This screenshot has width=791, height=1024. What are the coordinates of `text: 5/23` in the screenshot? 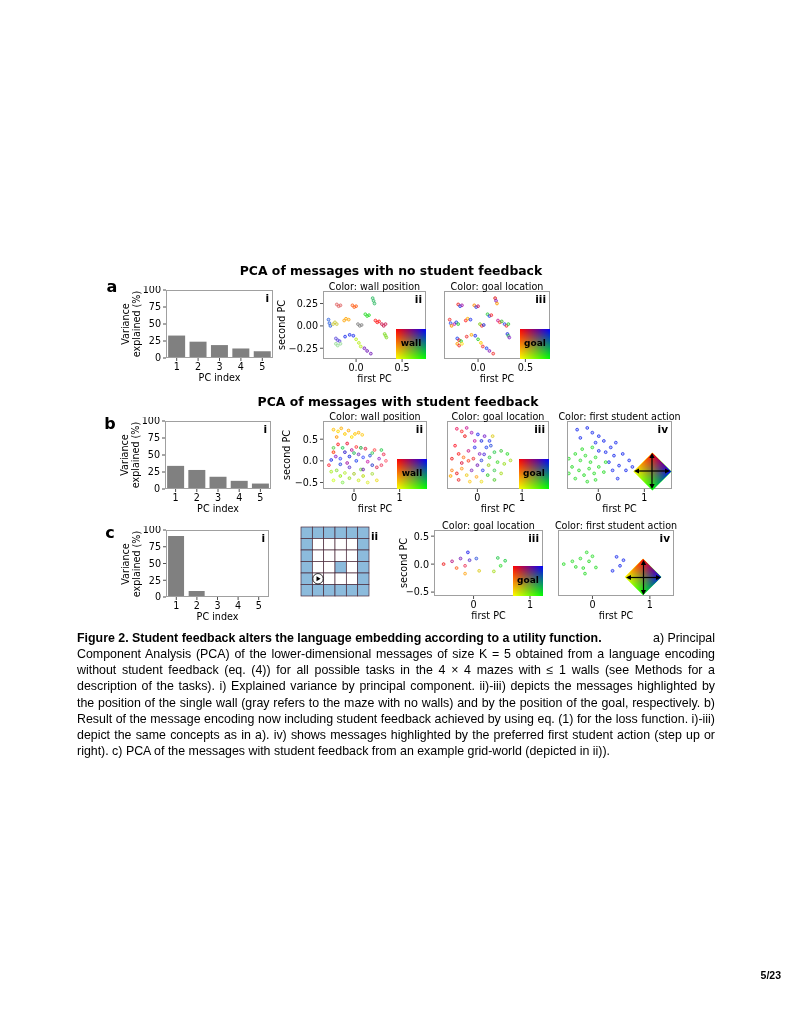 It's located at (770, 975).